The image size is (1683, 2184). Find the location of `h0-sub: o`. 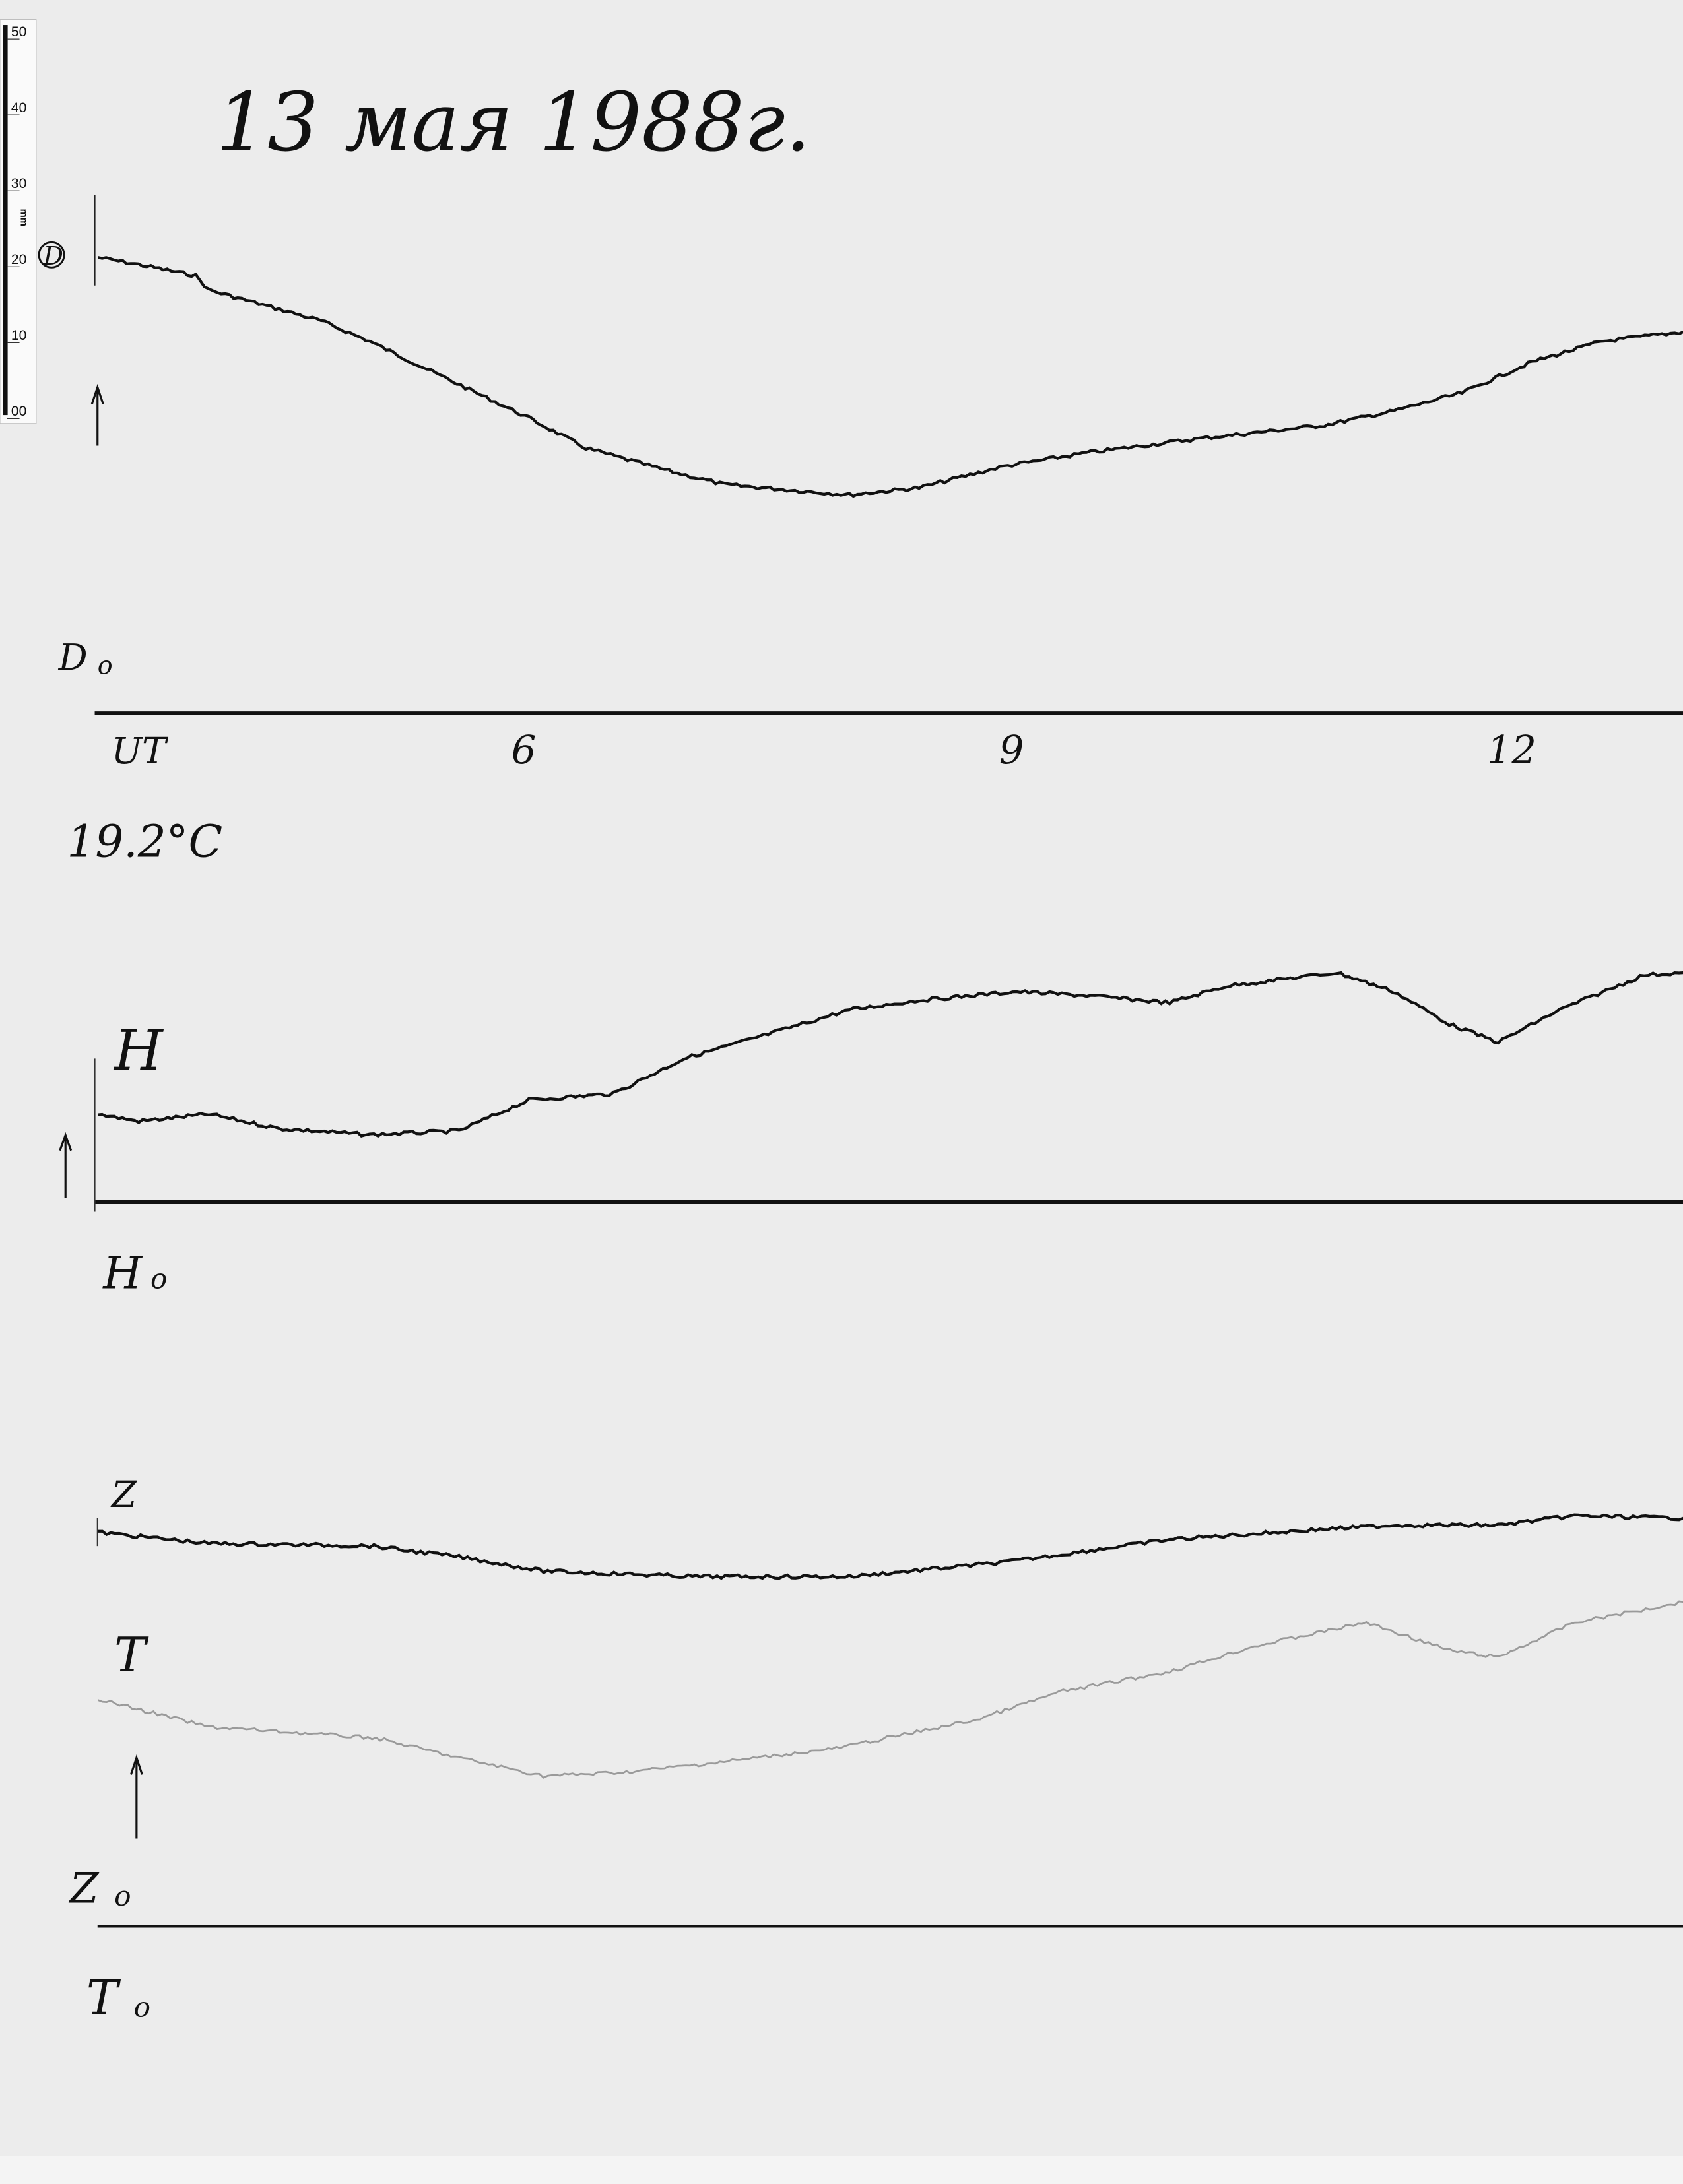

h0-sub: o is located at coordinates (158, 1279).